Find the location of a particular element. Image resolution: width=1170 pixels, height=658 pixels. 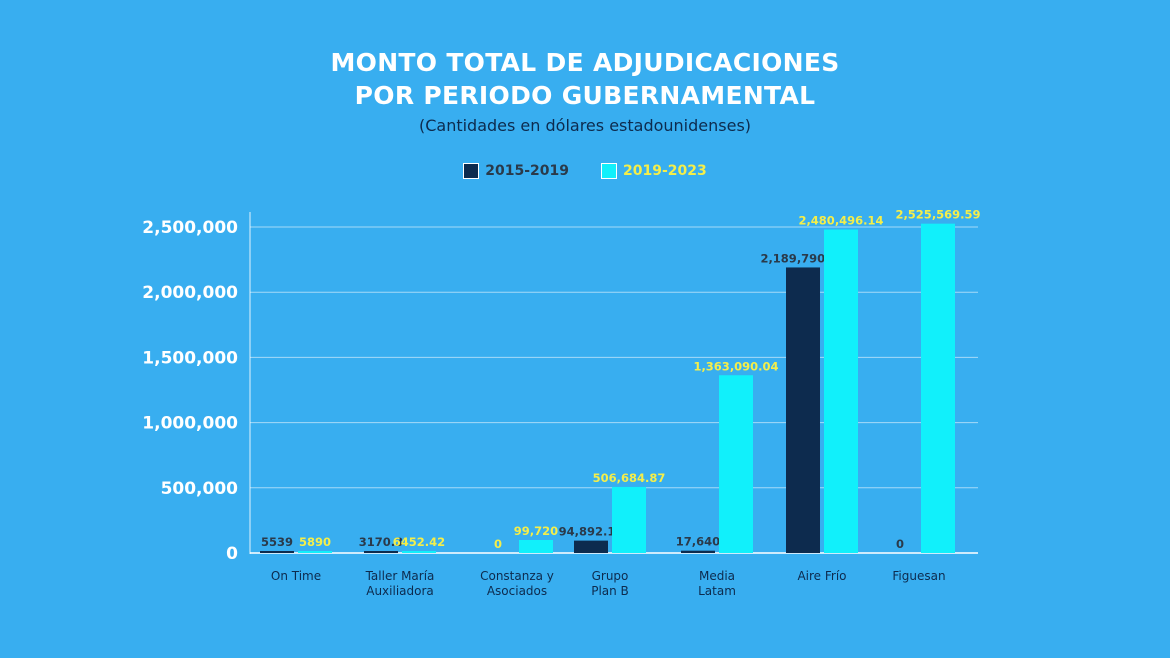

data-label: 6452.42 is located at coordinates (419, 542).